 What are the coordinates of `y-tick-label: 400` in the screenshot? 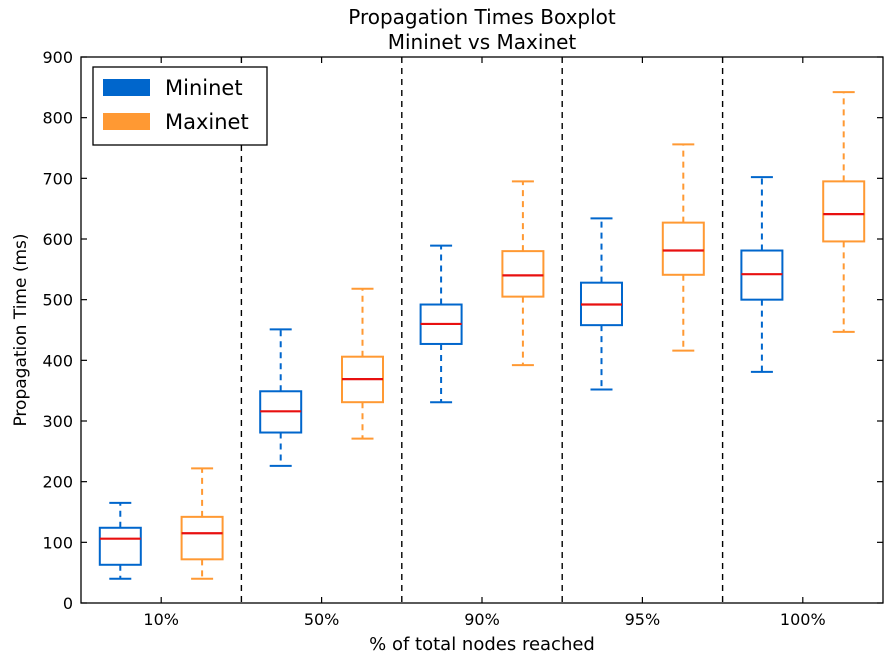 It's located at (57, 360).